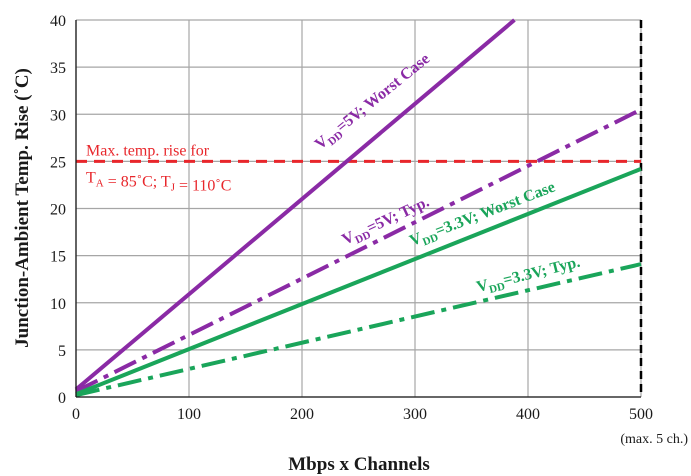 This screenshot has width=691, height=476. I want to click on x-axis-title: Mbps x Channels, so click(359, 464).